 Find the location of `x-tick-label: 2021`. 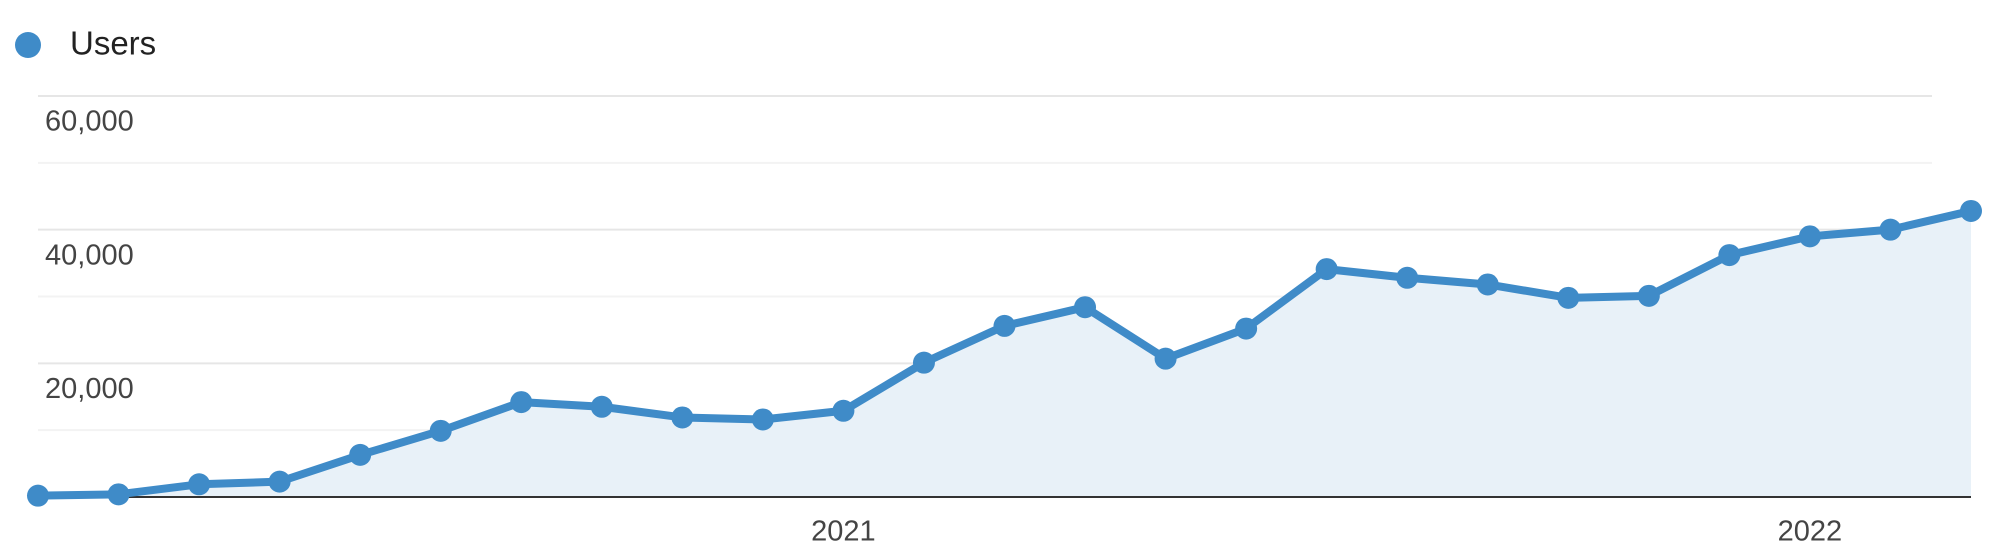

x-tick-label: 2021 is located at coordinates (843, 532).